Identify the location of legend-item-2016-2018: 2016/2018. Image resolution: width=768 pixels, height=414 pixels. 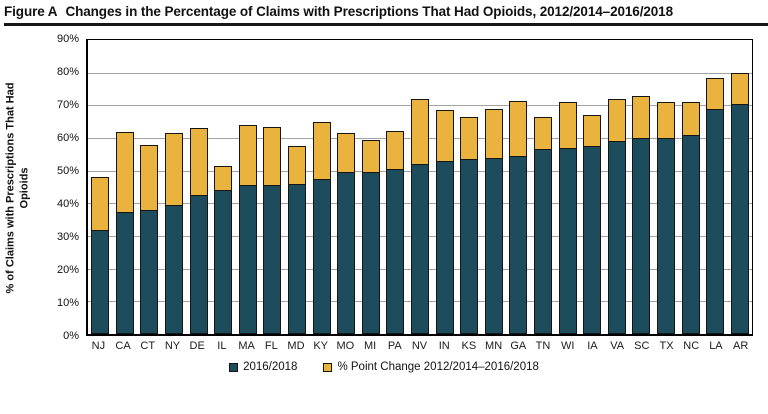
(263, 367).